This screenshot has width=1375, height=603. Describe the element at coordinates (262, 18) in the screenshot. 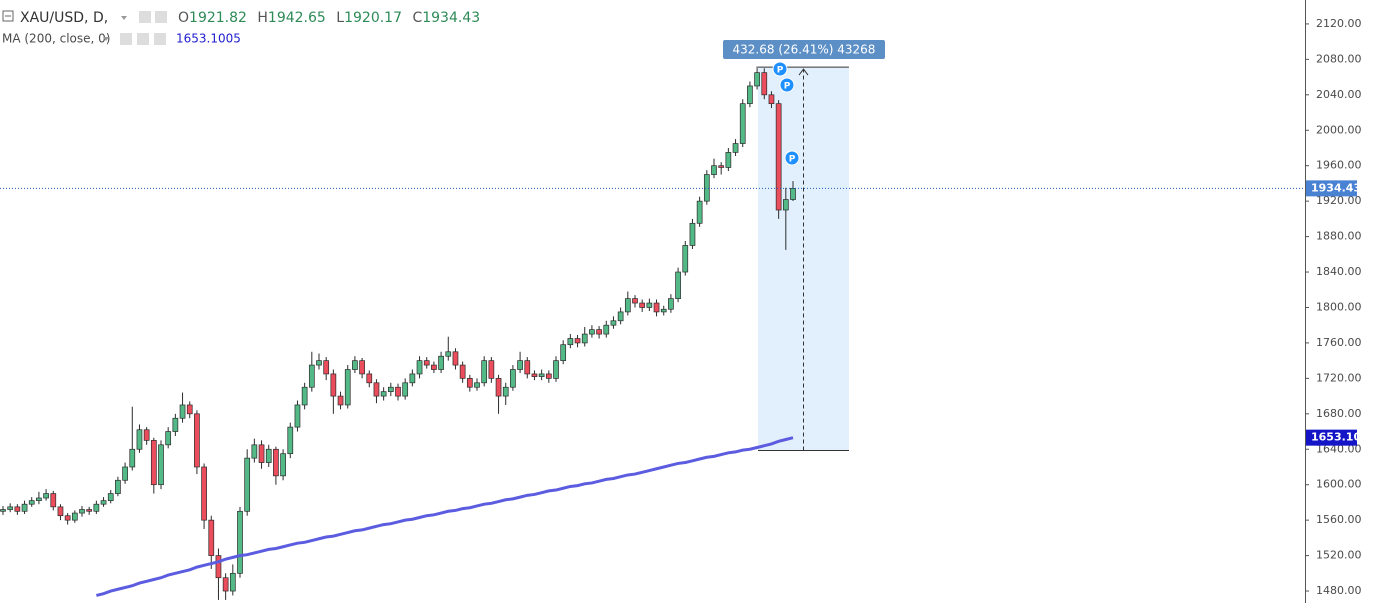

I see `ohlc-label: H` at that location.